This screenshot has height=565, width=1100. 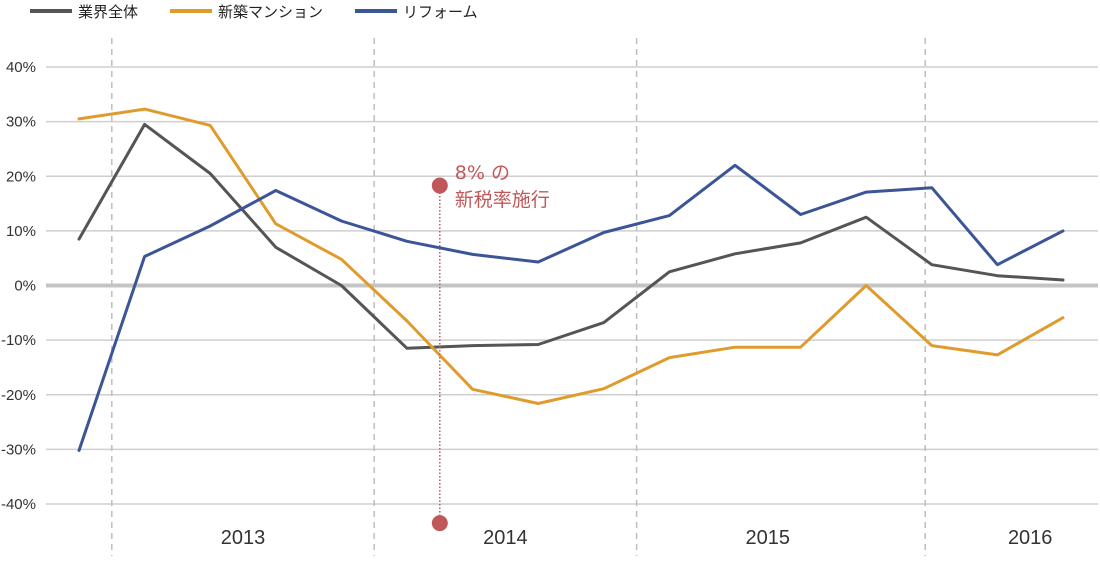 I want to click on x-year-label: 2014, so click(x=505, y=538).